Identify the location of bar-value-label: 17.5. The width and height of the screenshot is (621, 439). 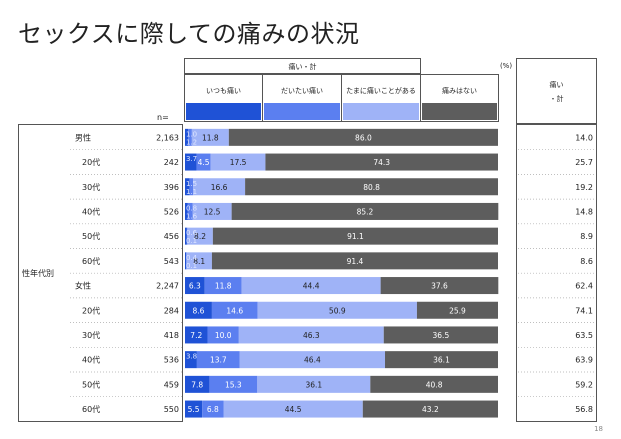
(238, 162).